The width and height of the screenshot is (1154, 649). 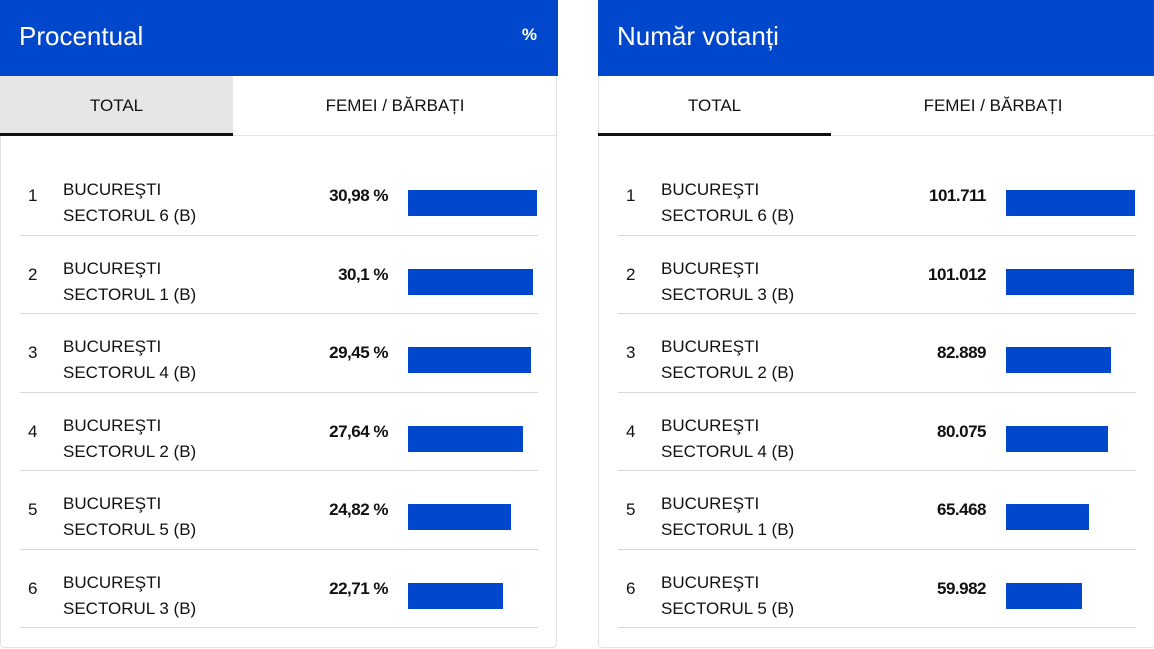 I want to click on unit-label: %, so click(x=529, y=34).